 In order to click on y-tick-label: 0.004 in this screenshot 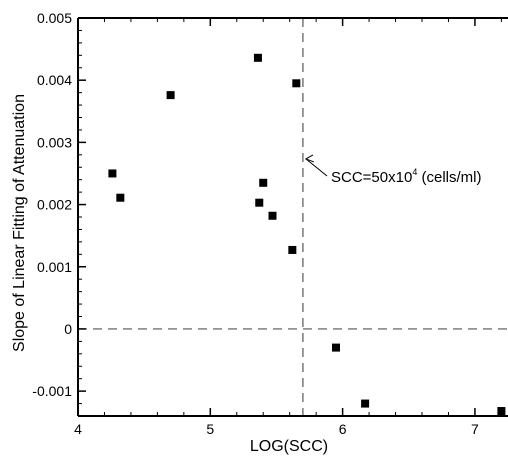, I will do `click(54, 80)`.